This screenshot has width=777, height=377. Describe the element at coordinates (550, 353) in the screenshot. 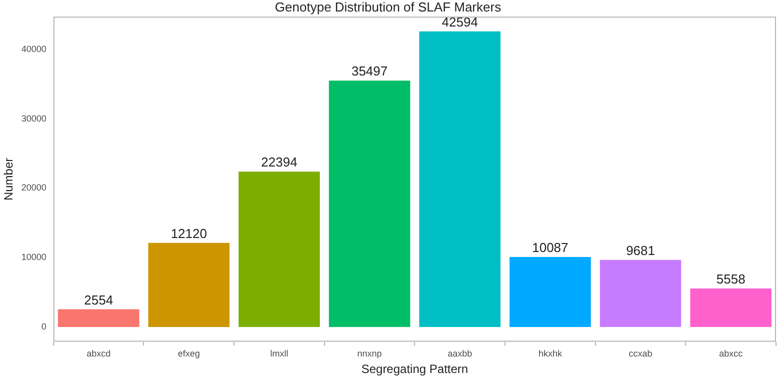

I see `x-tick-label: hkxhk` at that location.